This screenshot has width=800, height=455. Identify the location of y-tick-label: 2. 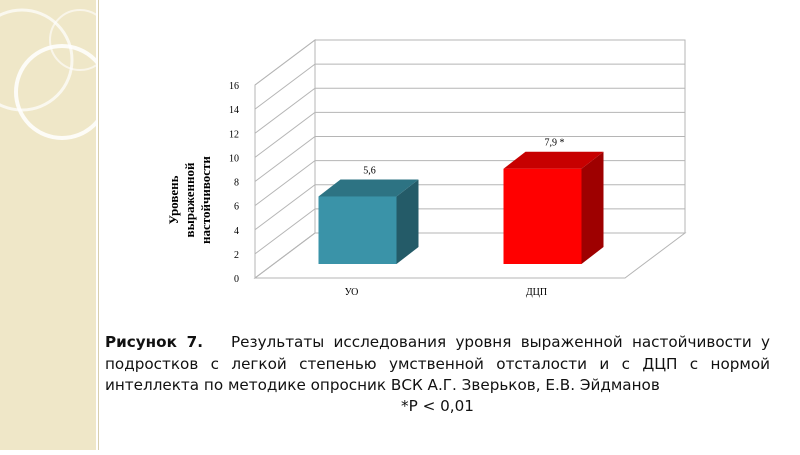
(236, 255).